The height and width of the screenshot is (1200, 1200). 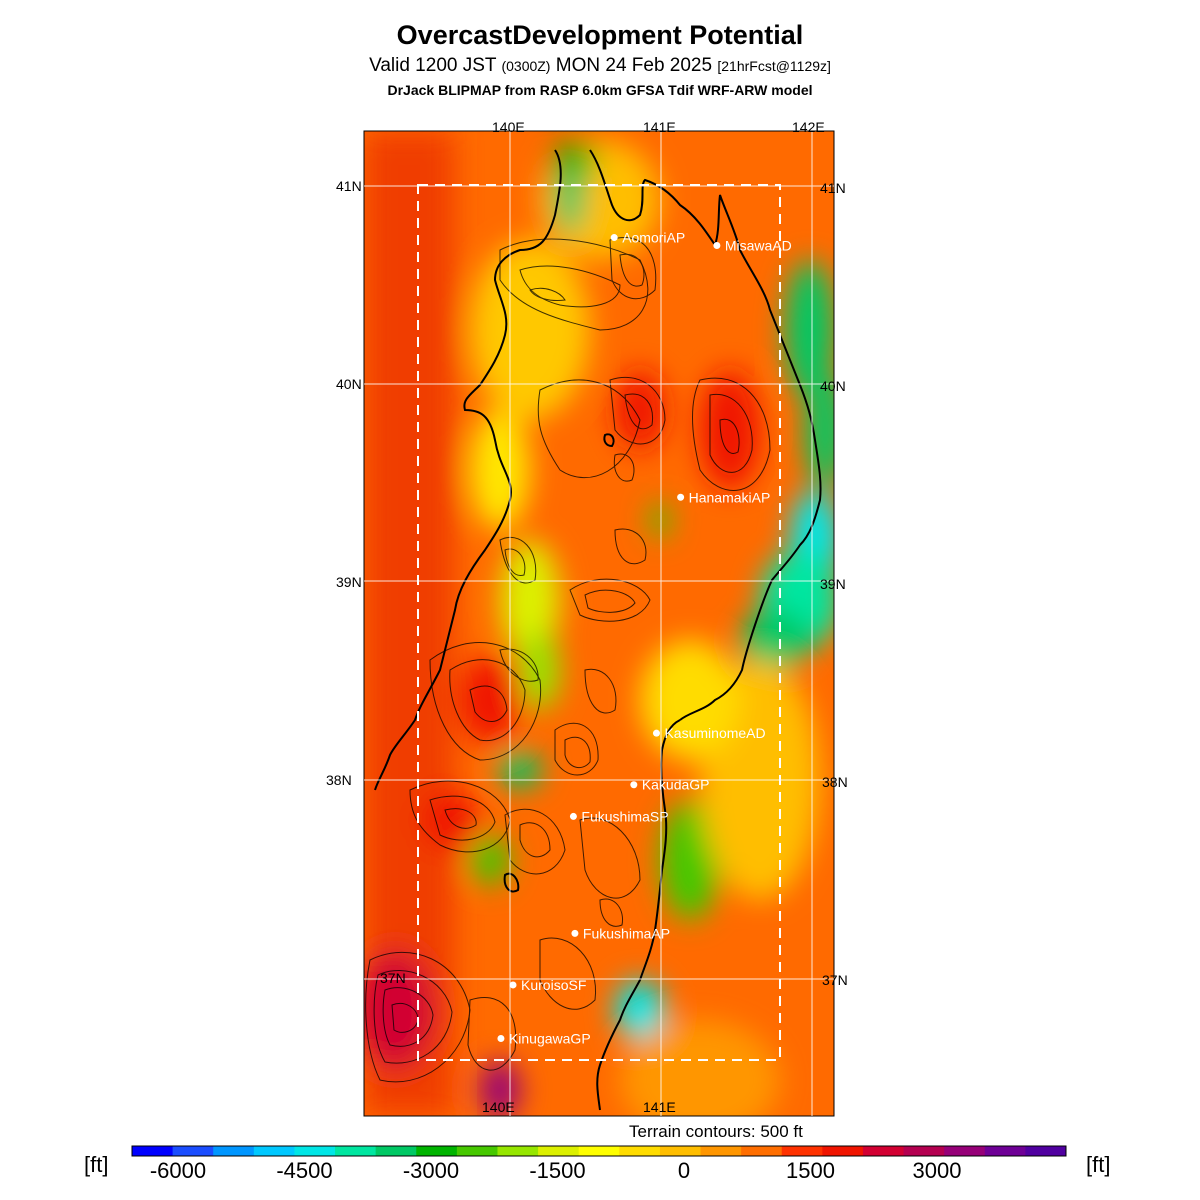 What do you see at coordinates (626, 933) in the screenshot?
I see `site-label-fukushimaap: FukushimaAP` at bounding box center [626, 933].